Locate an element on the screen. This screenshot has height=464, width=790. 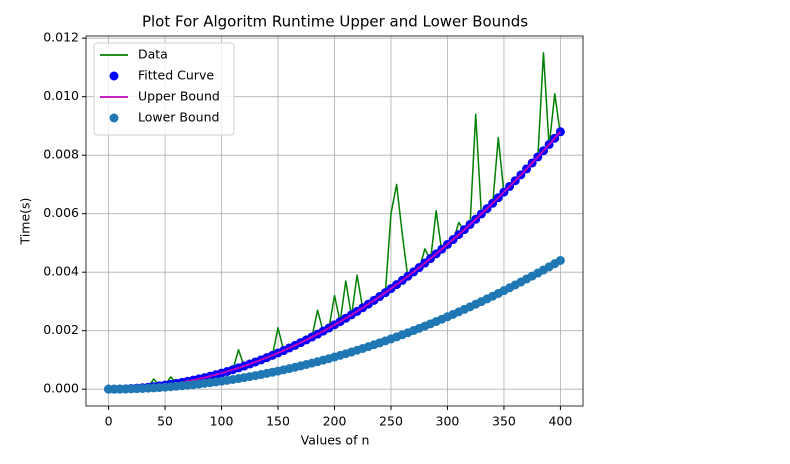
legend-label: Lower Bound is located at coordinates (178, 117).